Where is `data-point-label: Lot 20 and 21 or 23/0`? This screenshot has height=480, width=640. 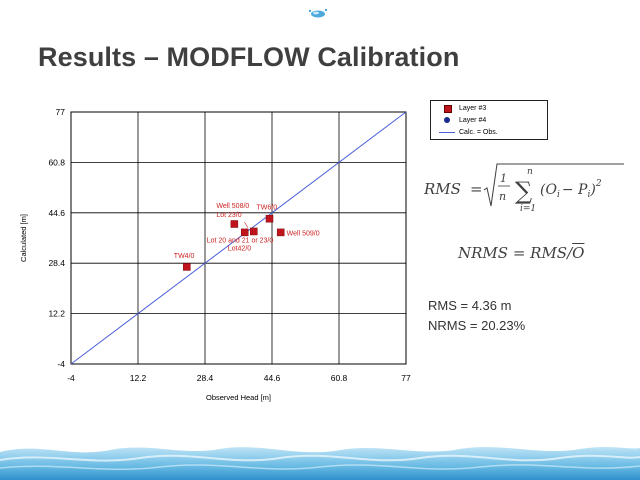 data-point-label: Lot 20 and 21 or 23/0 is located at coordinates (240, 240).